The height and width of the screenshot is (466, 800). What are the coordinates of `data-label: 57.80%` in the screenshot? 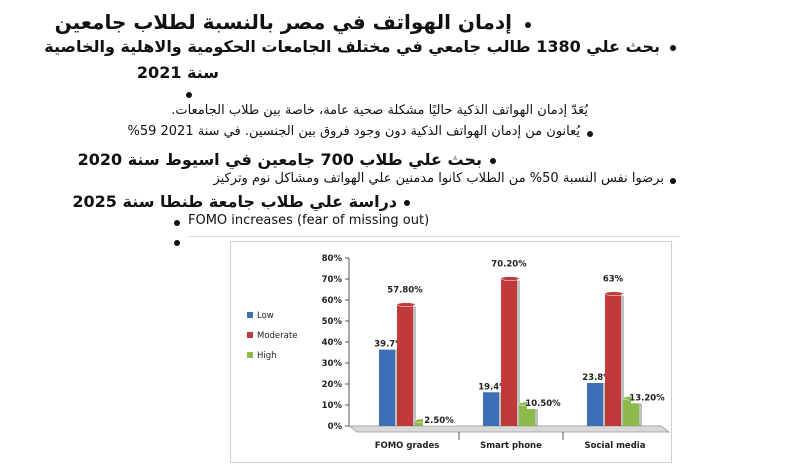 It's located at (405, 291).